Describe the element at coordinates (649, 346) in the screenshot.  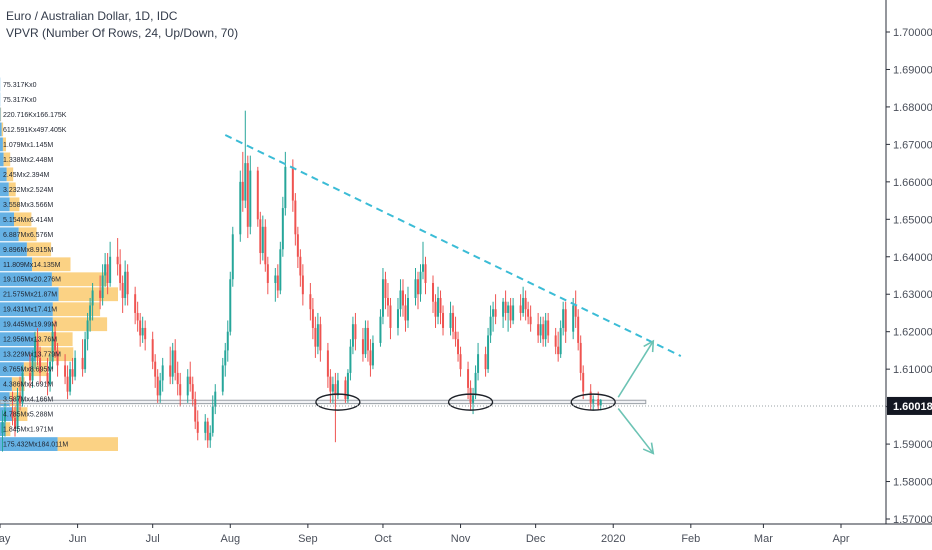
I see `projection-arrow-head` at that location.